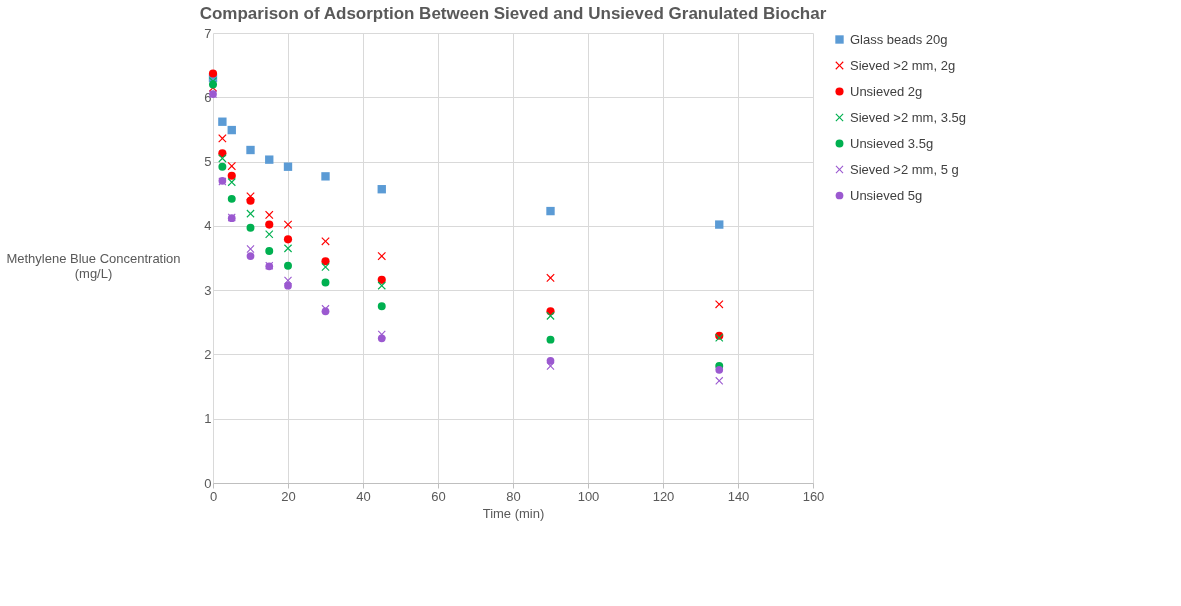 The image size is (1181, 606). I want to click on y-tick-label: 6, so click(208, 97).